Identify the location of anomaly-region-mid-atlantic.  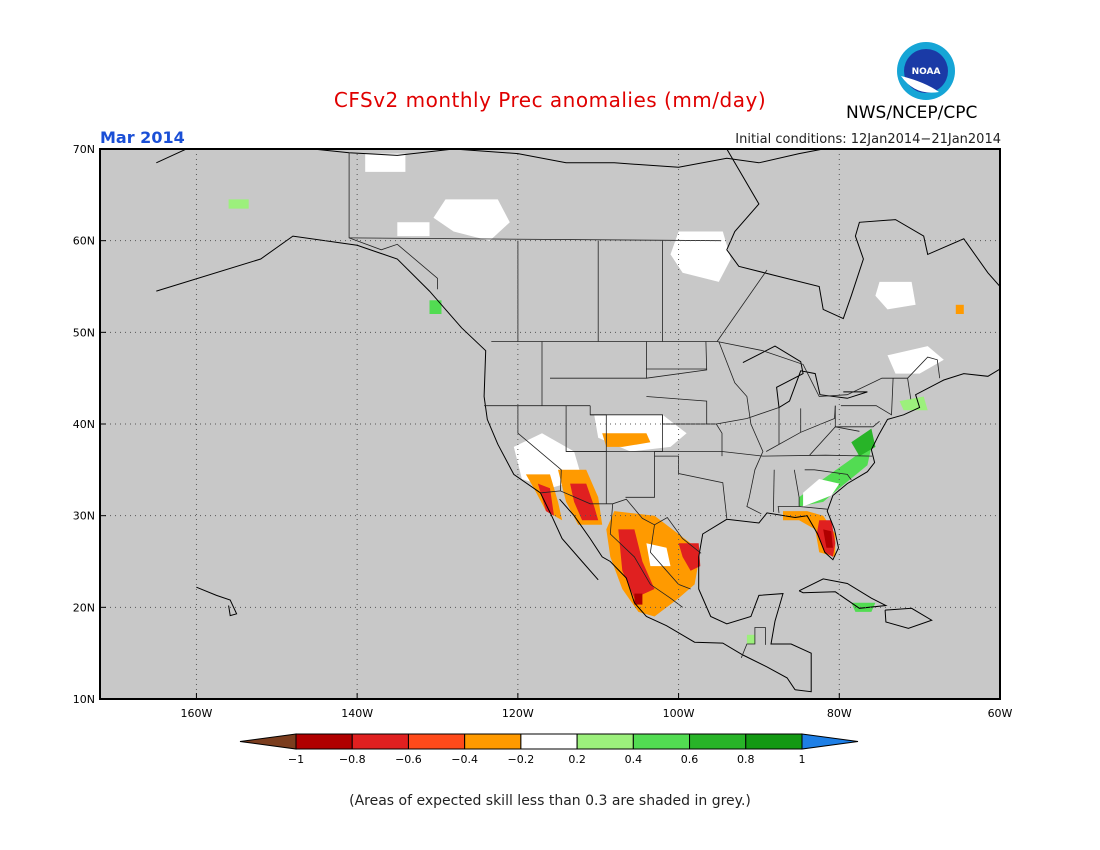
(863, 442).